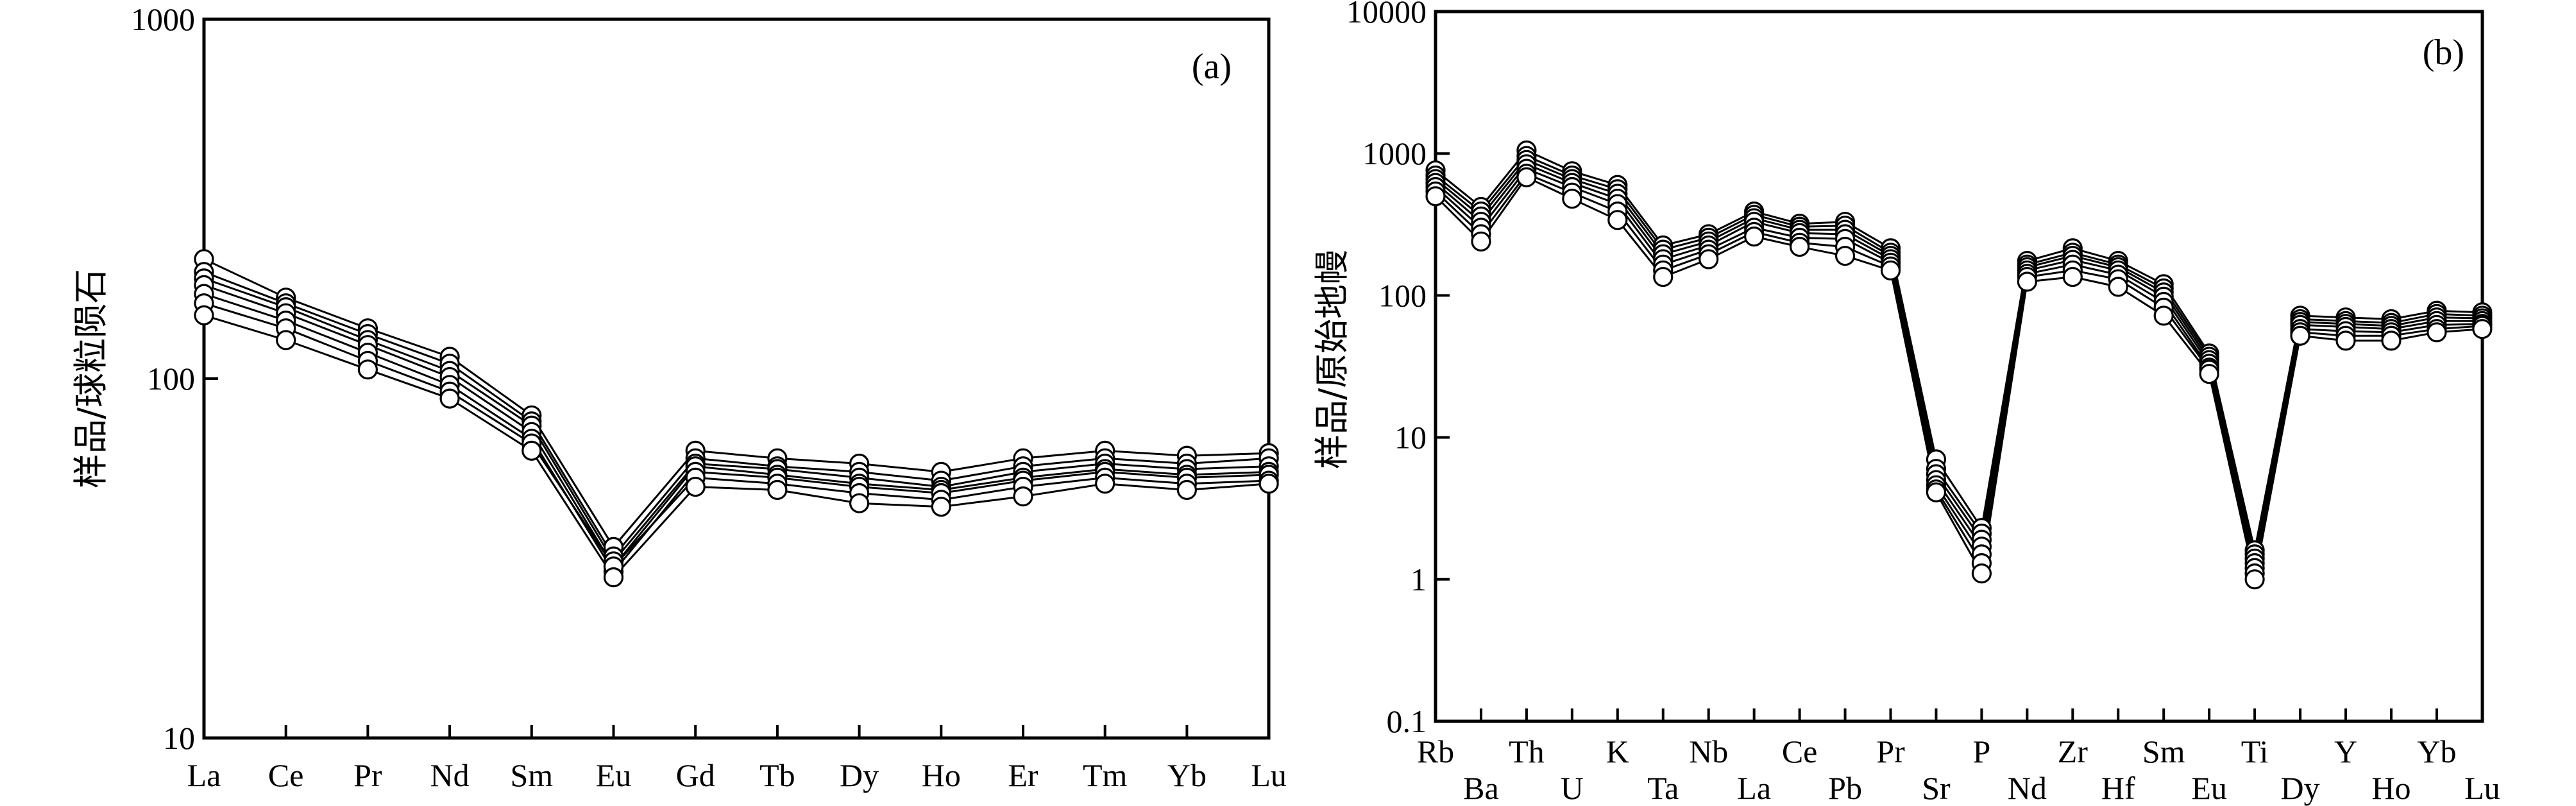 The image size is (2576, 806). Describe the element at coordinates (1407, 721) in the screenshot. I see `y-tick-label: 0.1` at that location.